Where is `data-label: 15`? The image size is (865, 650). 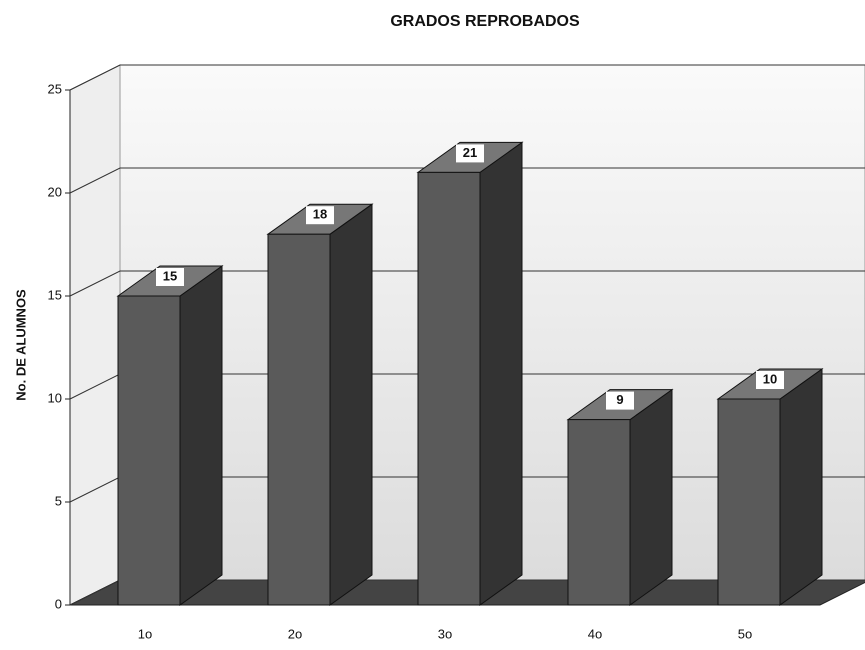
data-label: 15 is located at coordinates (170, 275).